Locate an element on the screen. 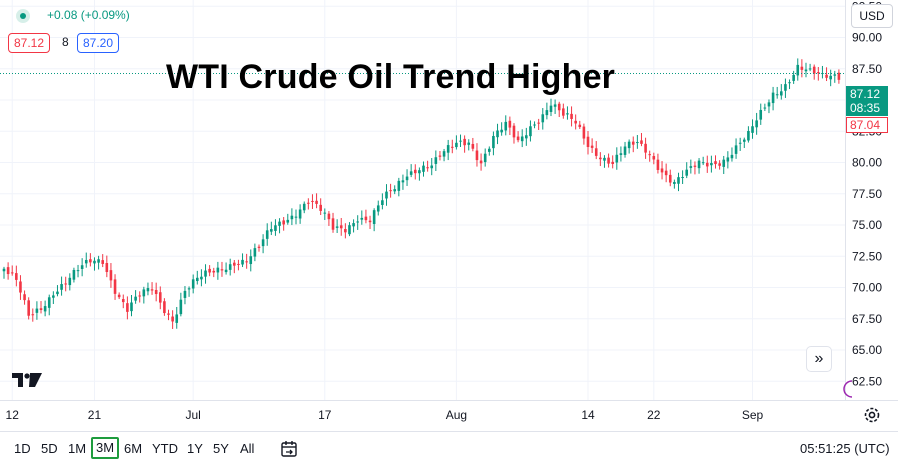  price-tick-label: 65.00 is located at coordinates (867, 350).